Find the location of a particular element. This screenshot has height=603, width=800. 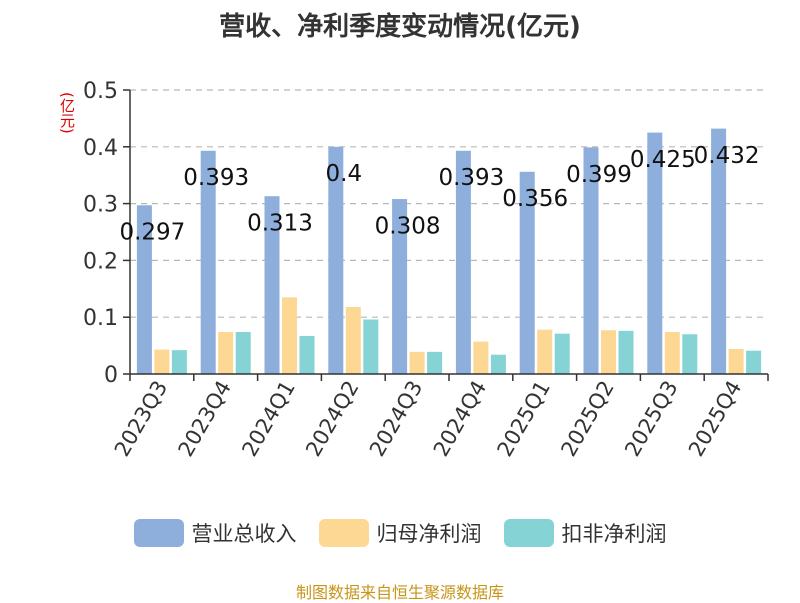

data-label: 0.356 is located at coordinates (535, 199).